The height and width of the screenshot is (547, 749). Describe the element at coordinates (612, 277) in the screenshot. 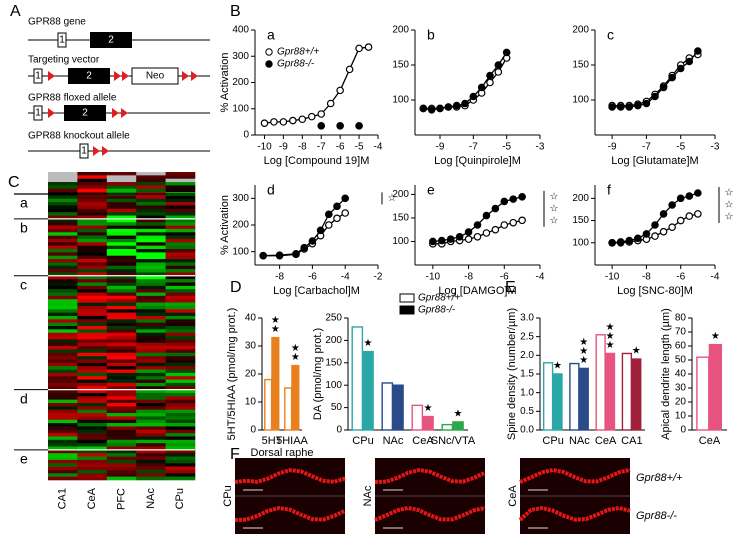

I see `x-tick-label: -10` at that location.